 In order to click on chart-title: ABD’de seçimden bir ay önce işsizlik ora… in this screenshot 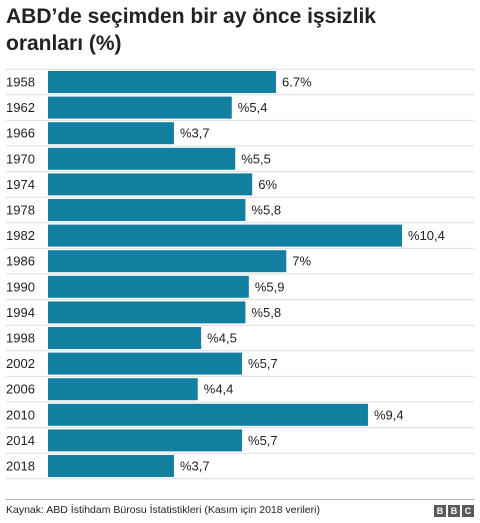, I will do `click(191, 30)`.